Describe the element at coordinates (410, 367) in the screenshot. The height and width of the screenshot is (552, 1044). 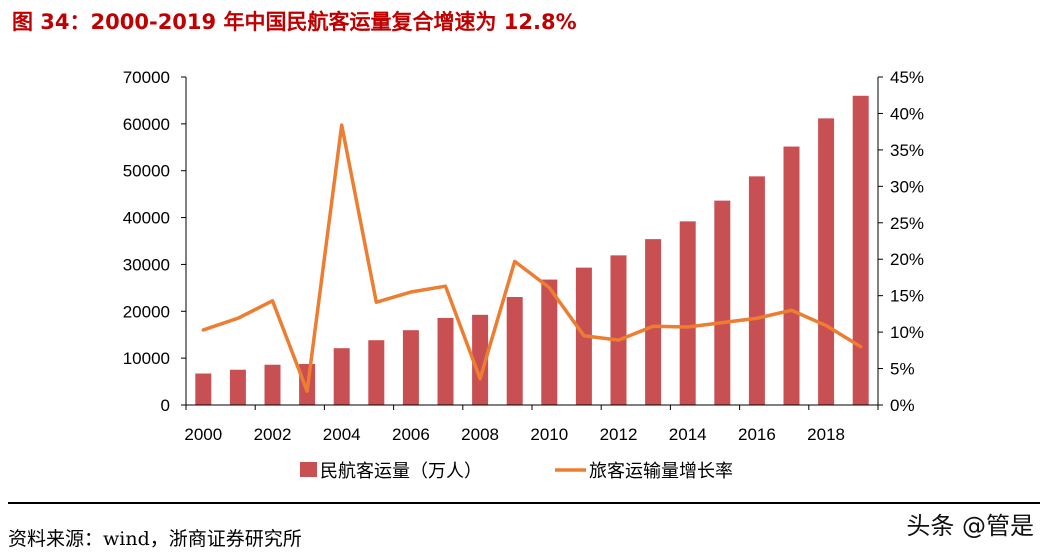
I see `bar-2006` at that location.